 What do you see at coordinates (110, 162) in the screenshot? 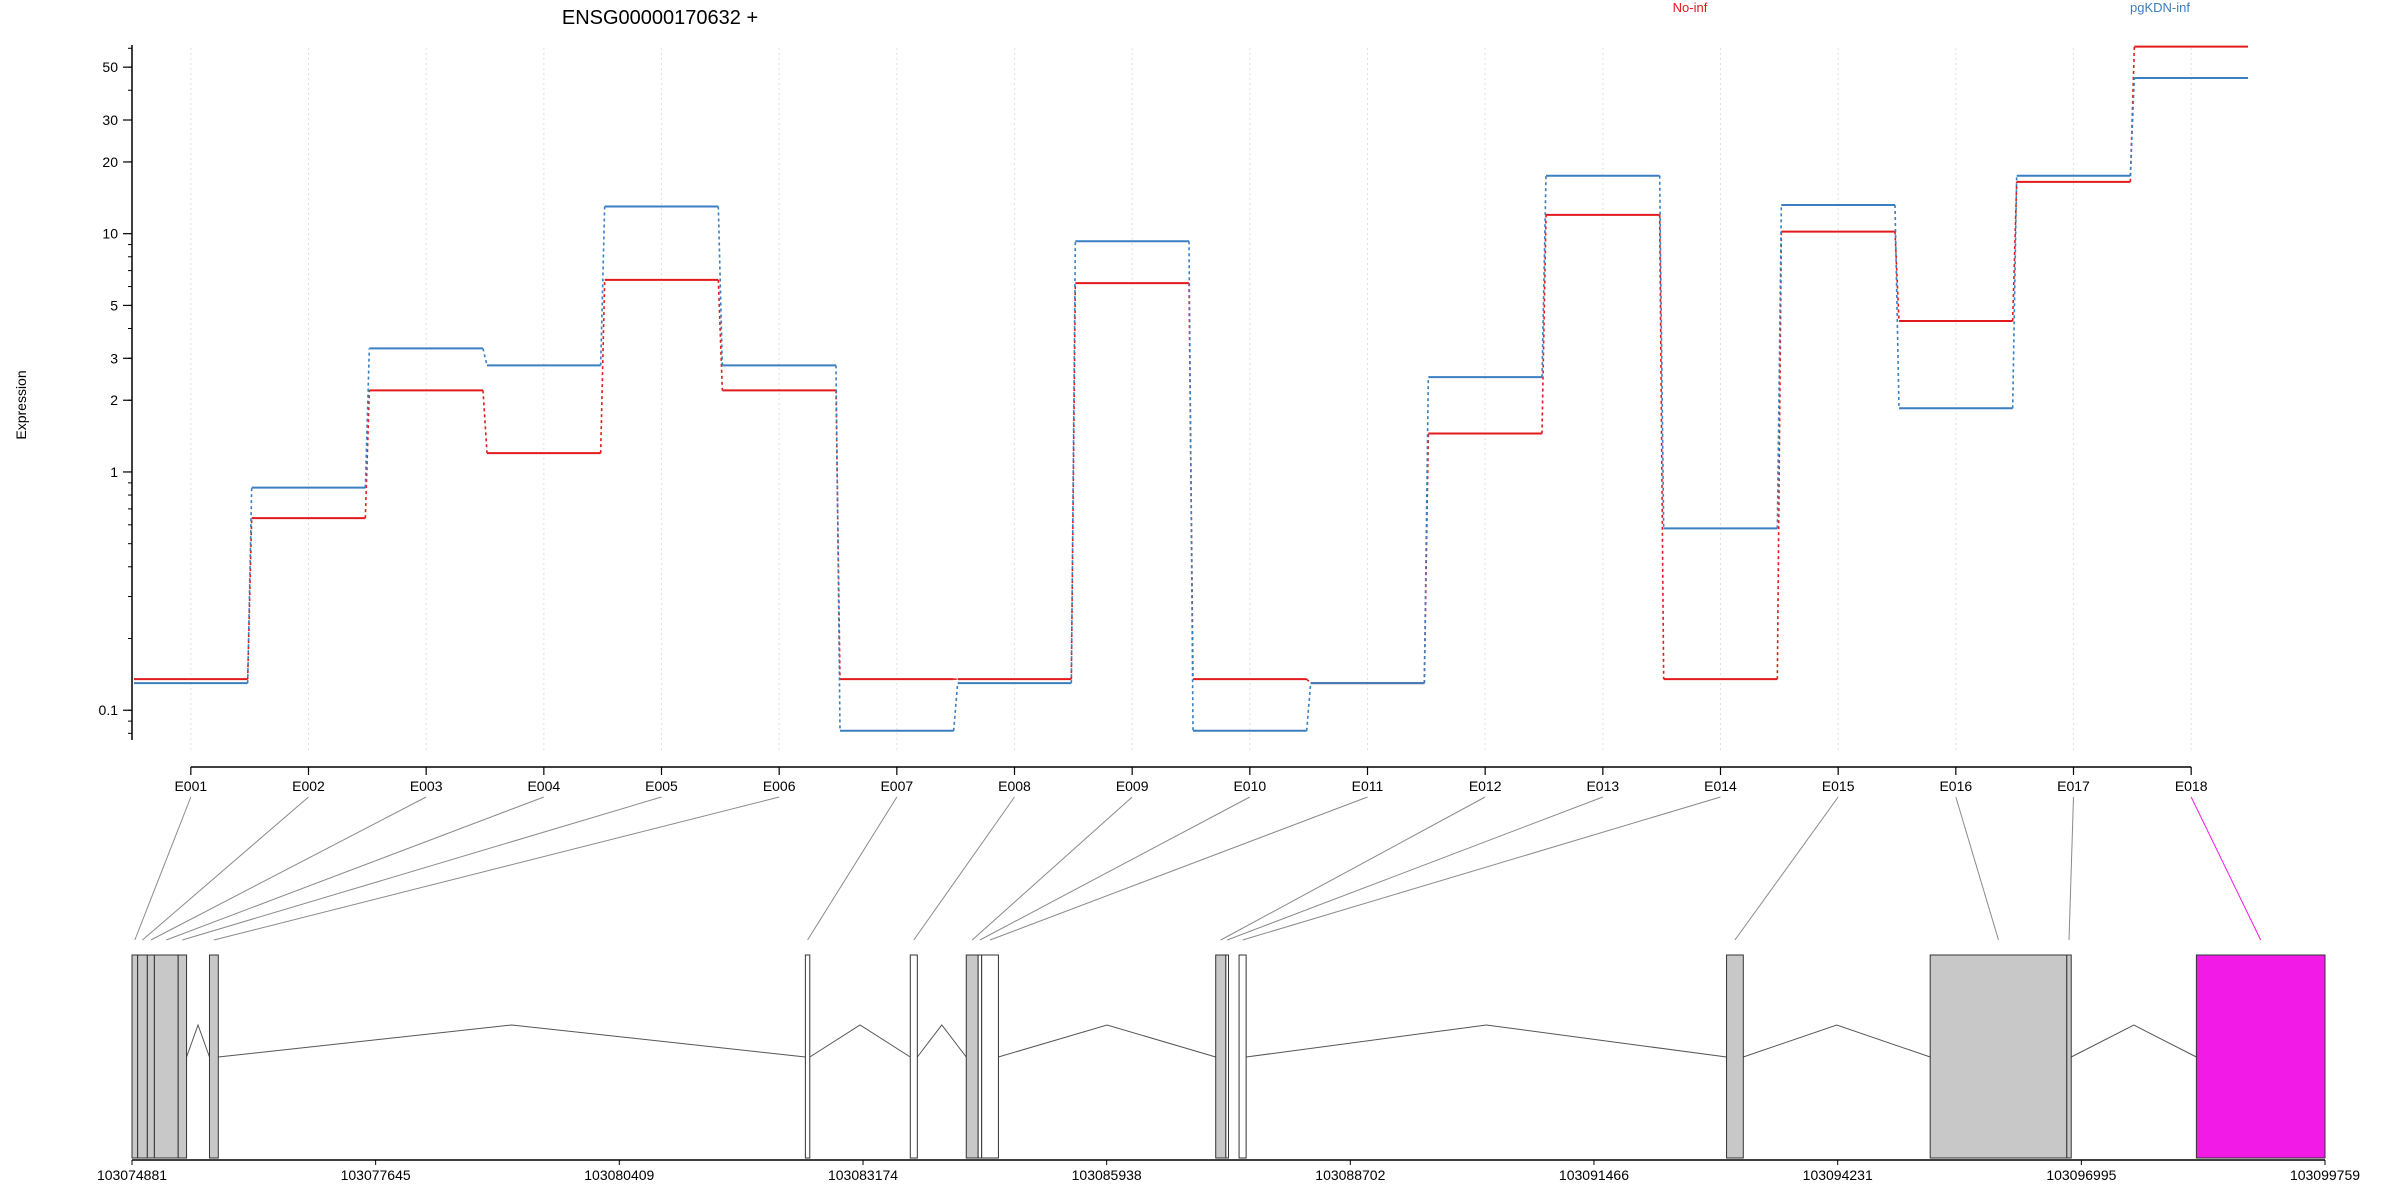
I see `y-tick-label-20: 20` at bounding box center [110, 162].